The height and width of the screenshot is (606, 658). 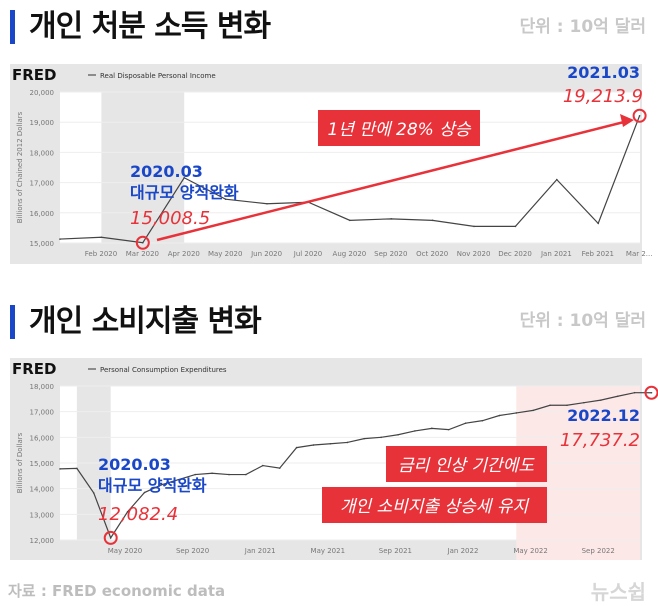 I want to click on chart1-x-tick-label: Nov 2020, so click(x=474, y=254).